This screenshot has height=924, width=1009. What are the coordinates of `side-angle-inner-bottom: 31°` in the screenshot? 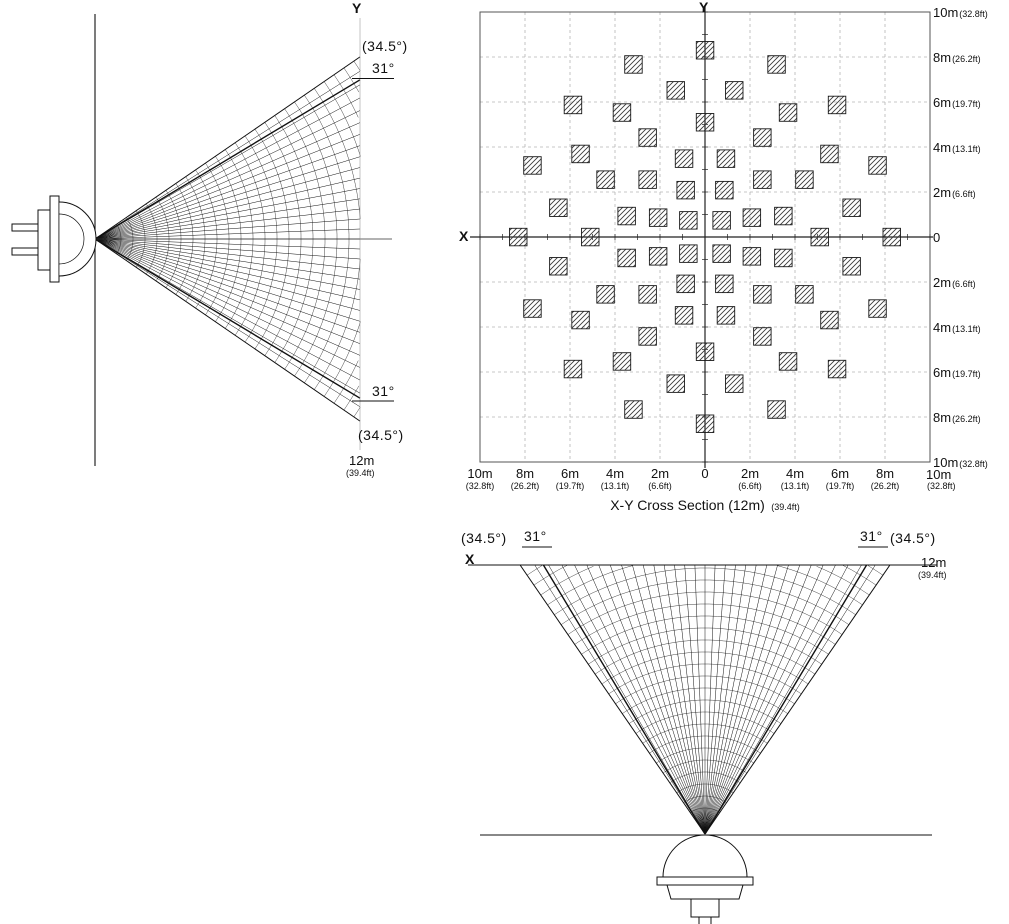 It's located at (383, 391).